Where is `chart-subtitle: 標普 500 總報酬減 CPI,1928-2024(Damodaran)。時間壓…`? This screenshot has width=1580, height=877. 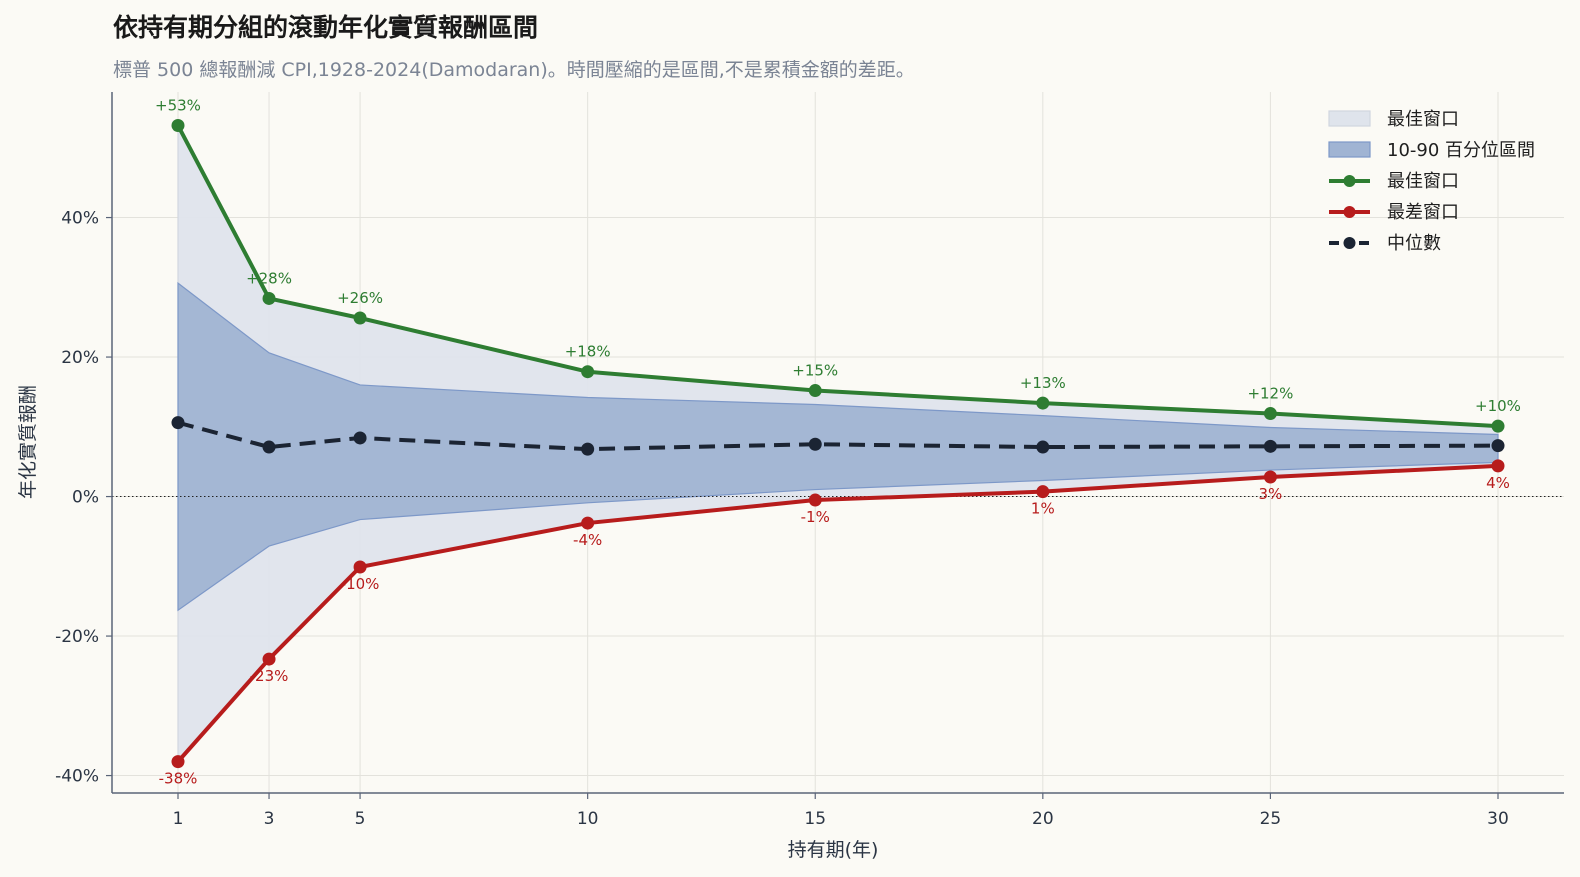
chart-subtitle: 標普 500 總報酬減 CPI,1928-2024(Damodaran)。時間壓… is located at coordinates (514, 70).